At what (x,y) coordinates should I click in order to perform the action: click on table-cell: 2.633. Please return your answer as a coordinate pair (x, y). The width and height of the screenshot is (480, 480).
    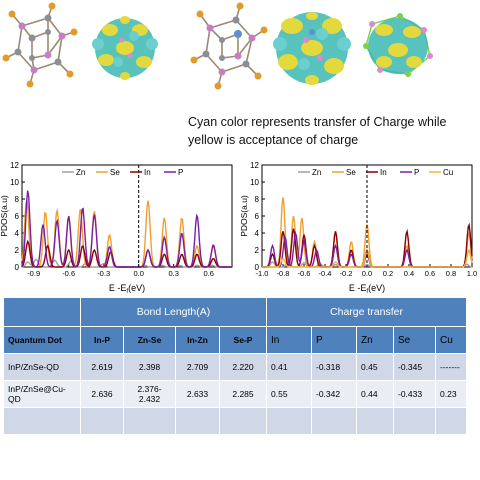
    Looking at the image, I should click on (197, 394).